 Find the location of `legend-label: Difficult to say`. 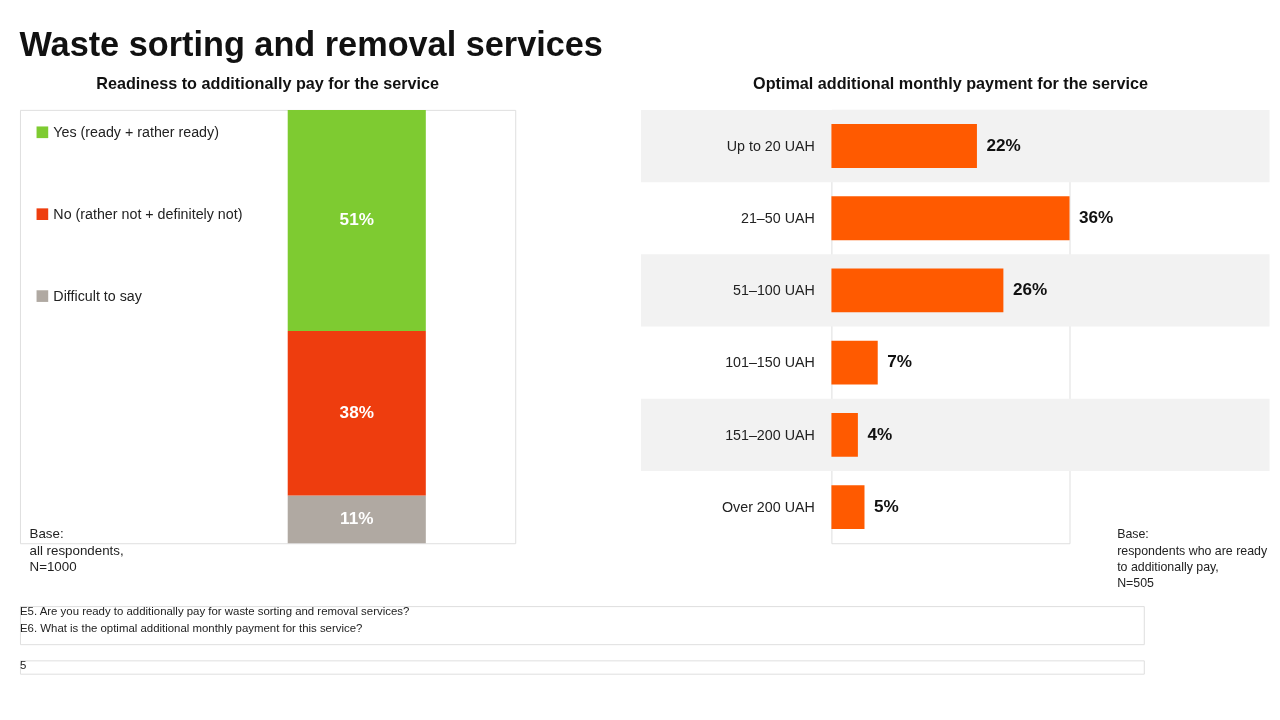

legend-label: Difficult to say is located at coordinates (98, 295).